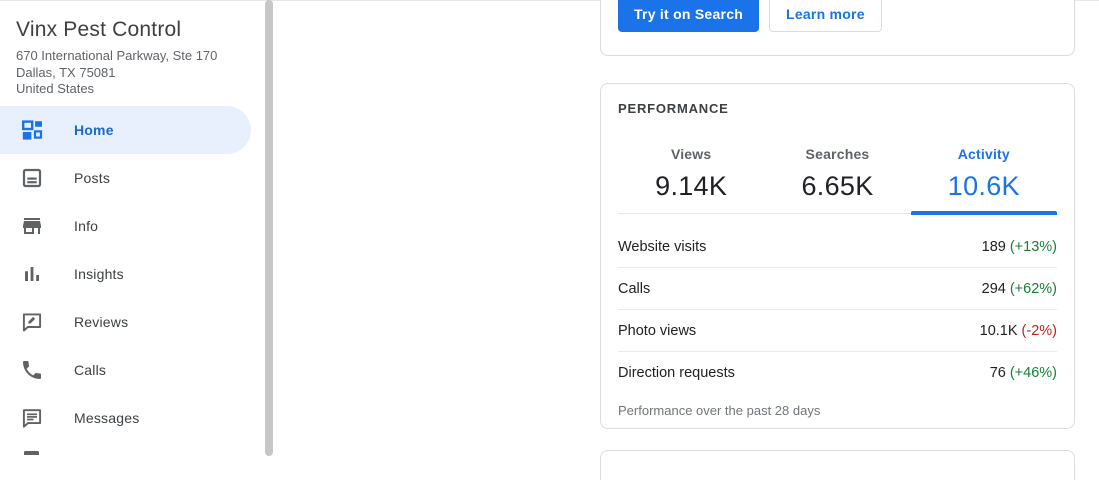  I want to click on metric-row-website-visits: Website visits 189 (+13%), so click(837, 247).